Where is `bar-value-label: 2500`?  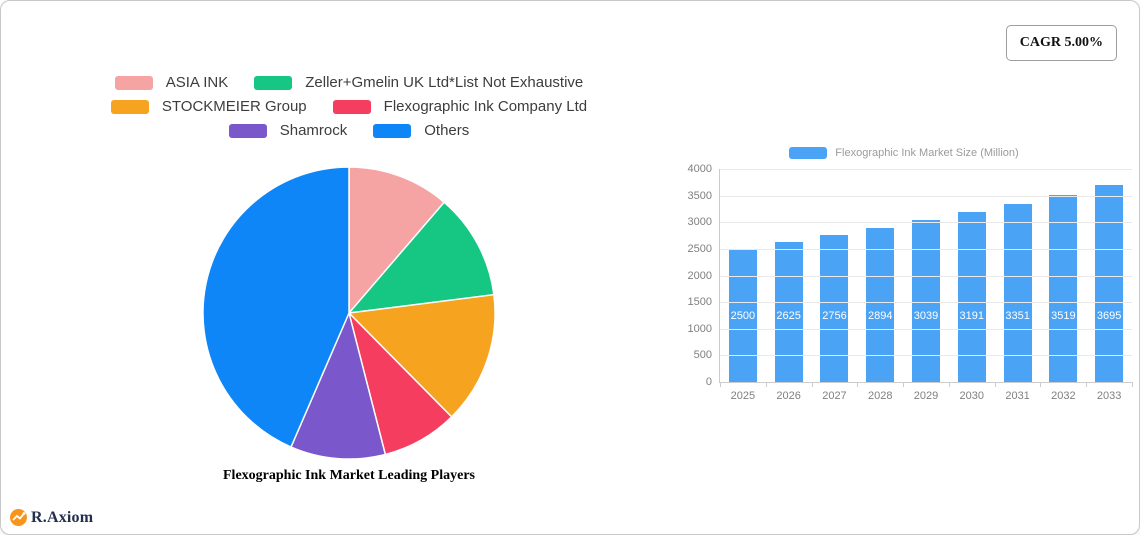
bar-value-label: 2500 is located at coordinates (743, 316).